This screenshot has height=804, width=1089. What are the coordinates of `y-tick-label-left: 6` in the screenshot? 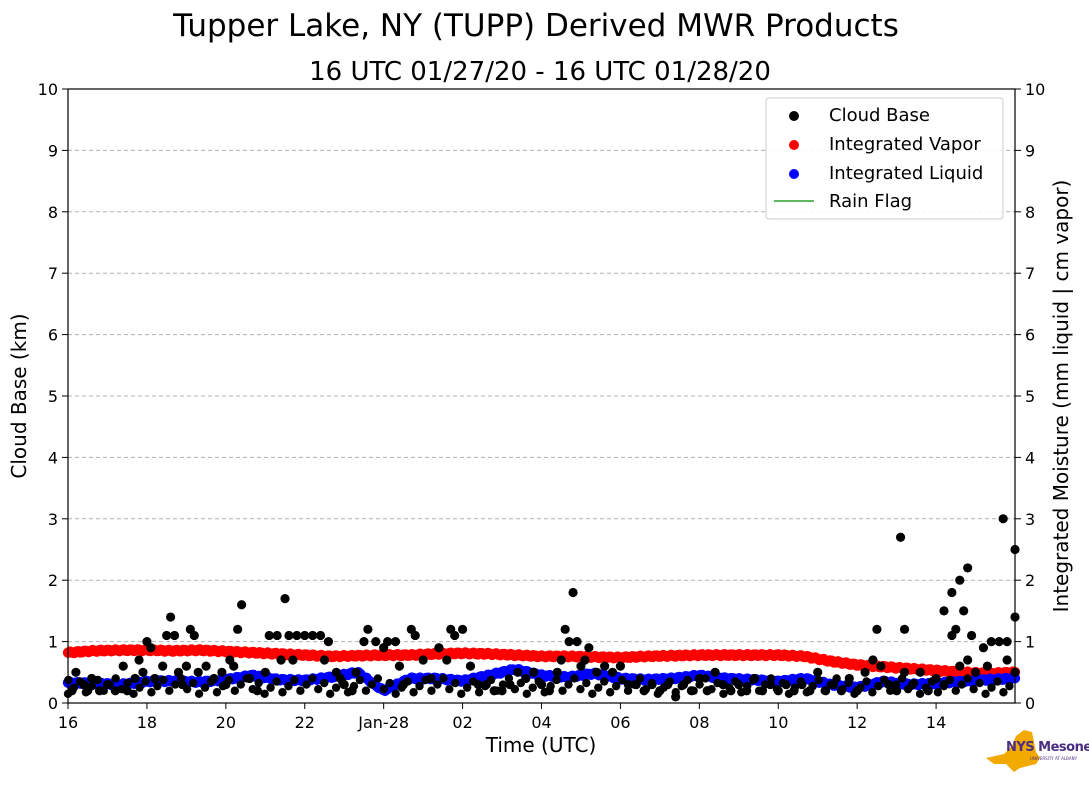 It's located at (53, 335).